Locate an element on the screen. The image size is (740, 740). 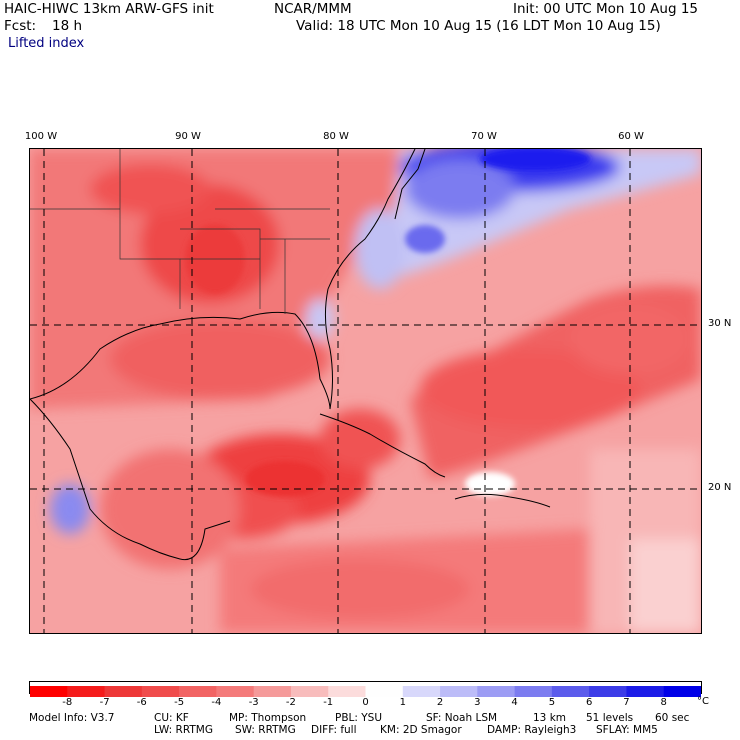
model-info-lw: LW: RRTMG is located at coordinates (183, 730).